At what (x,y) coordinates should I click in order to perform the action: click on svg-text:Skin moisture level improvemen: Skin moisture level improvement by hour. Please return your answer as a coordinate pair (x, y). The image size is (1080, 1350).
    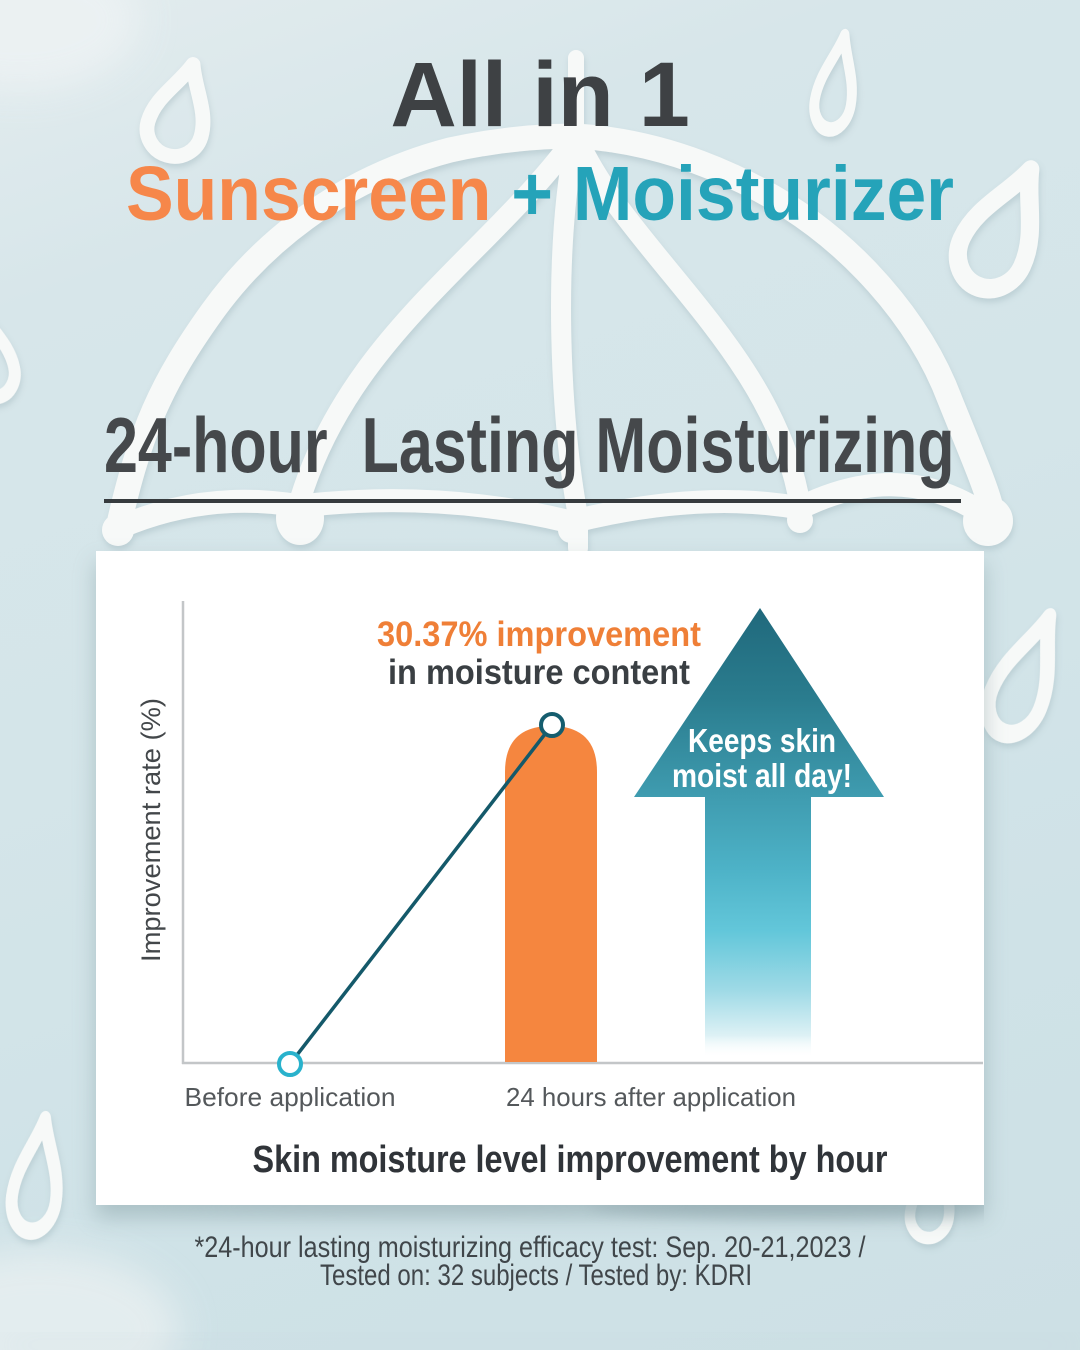
    Looking at the image, I should click on (570, 1160).